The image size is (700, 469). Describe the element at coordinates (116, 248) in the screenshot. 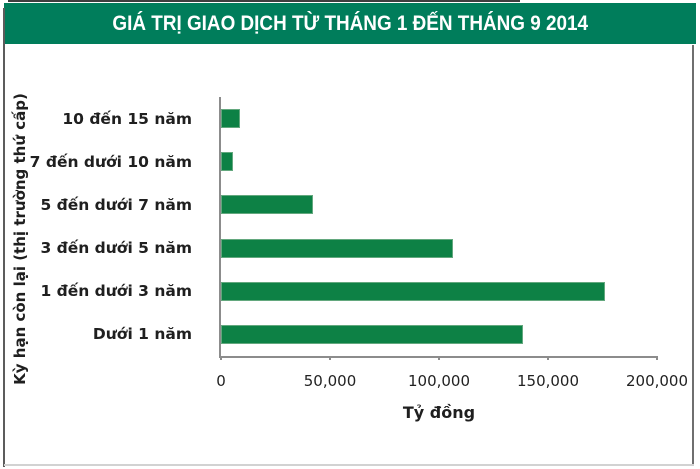

I see `category-label: 3 đến dưới 5 năm` at that location.